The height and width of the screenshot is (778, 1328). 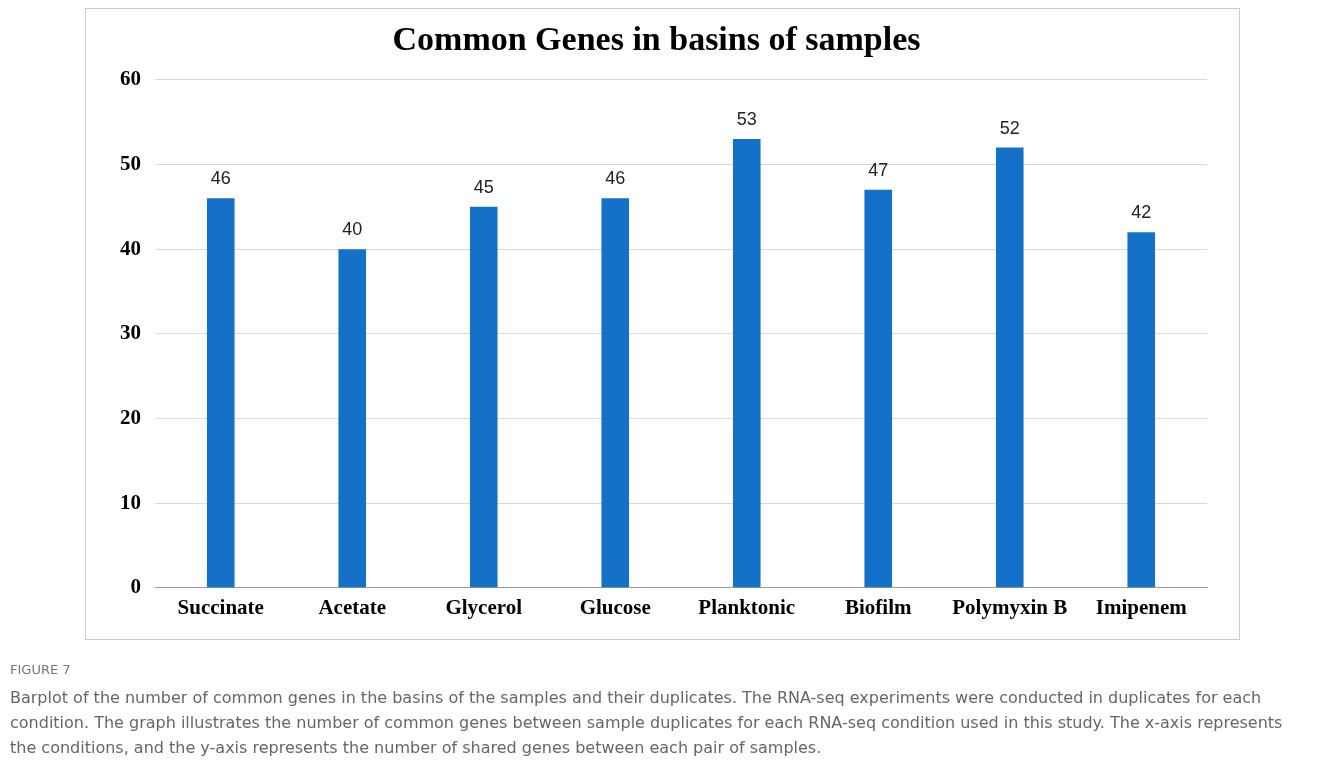 What do you see at coordinates (352, 229) in the screenshot?
I see `data-label: 40` at bounding box center [352, 229].